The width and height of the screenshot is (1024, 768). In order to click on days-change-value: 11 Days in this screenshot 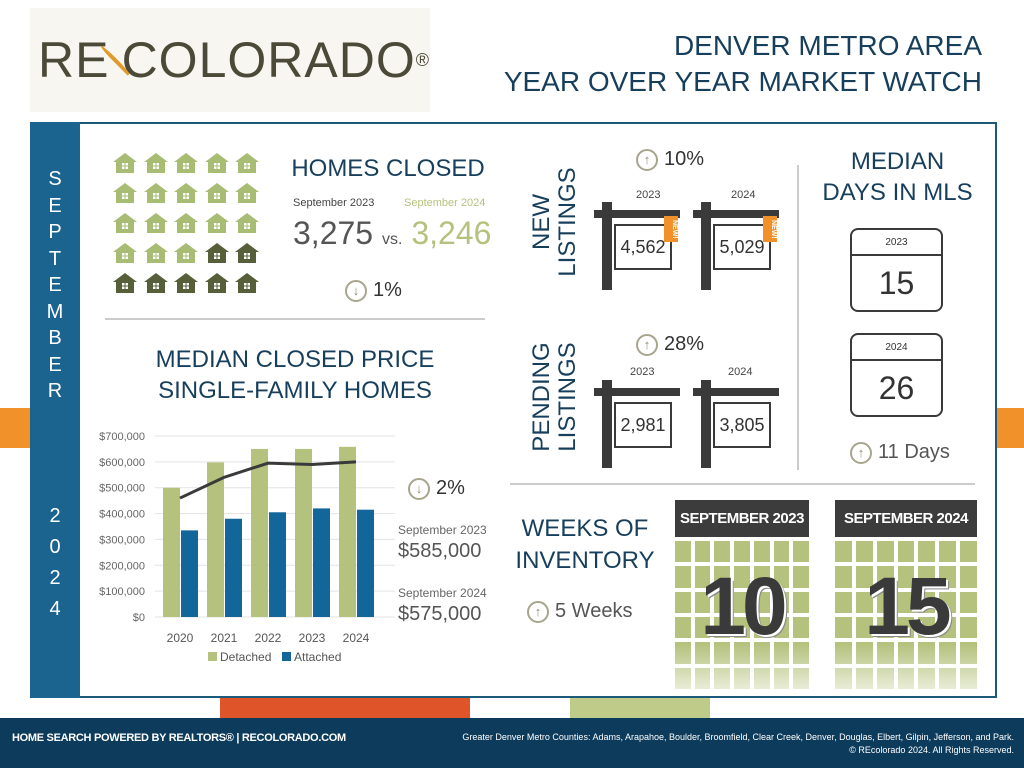, I will do `click(914, 452)`.